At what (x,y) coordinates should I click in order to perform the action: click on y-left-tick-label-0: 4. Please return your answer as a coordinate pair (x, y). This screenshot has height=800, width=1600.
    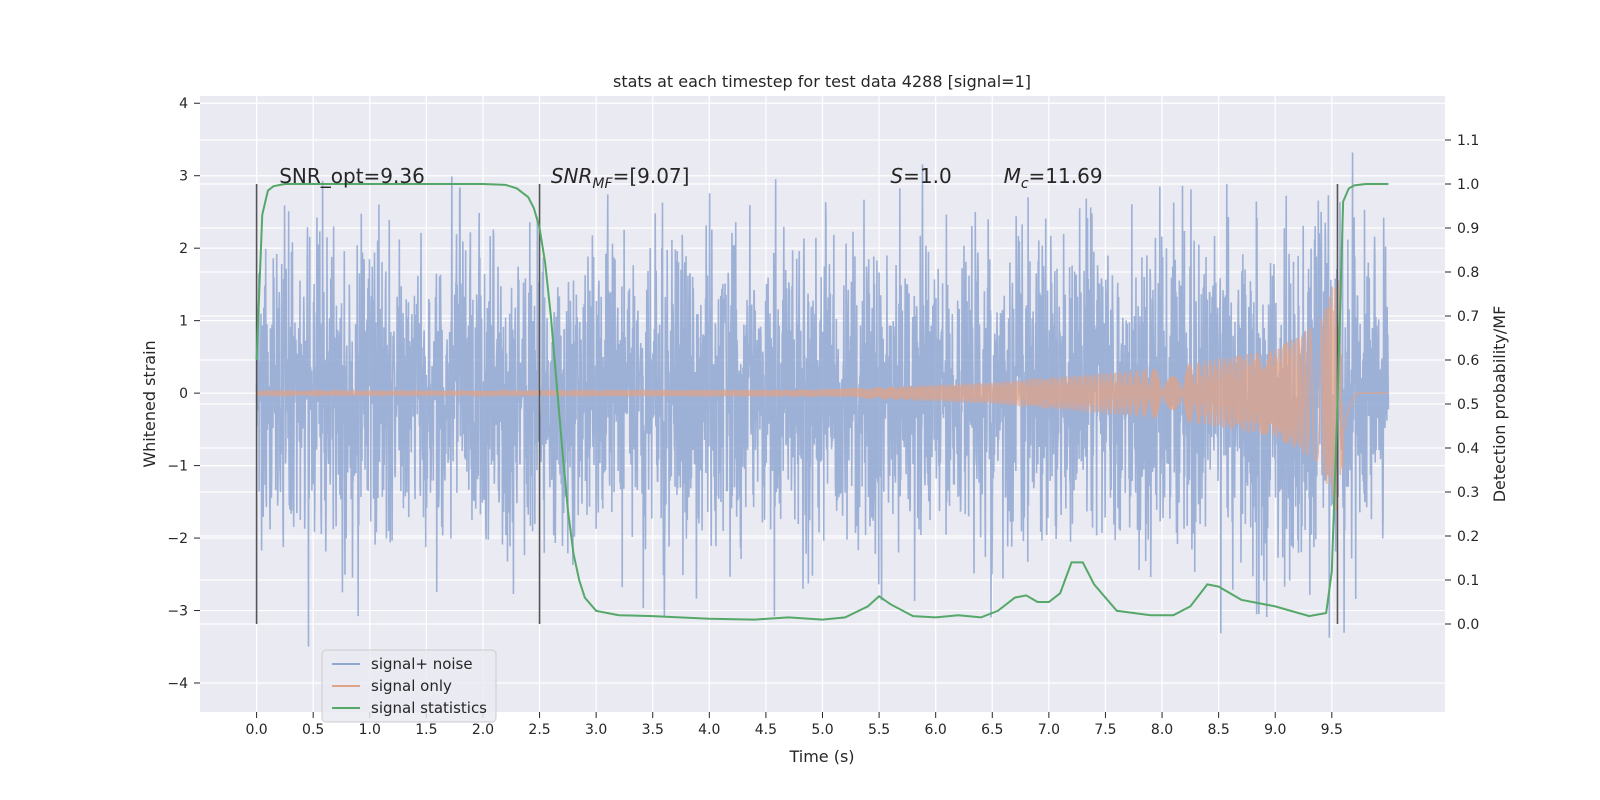
    Looking at the image, I should click on (183, 104).